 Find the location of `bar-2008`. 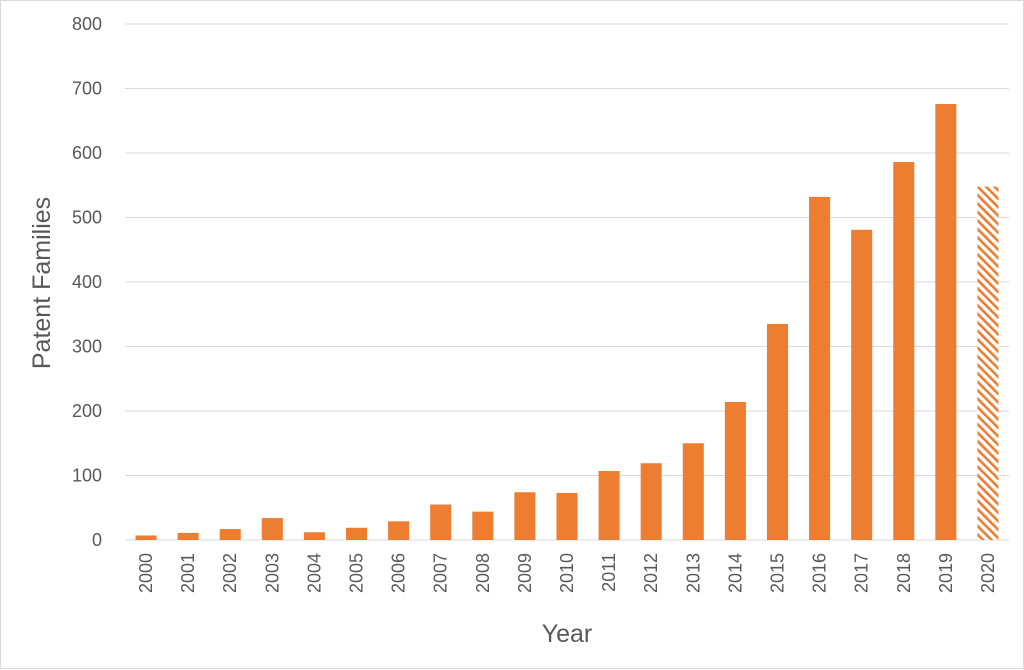

bar-2008 is located at coordinates (483, 525).